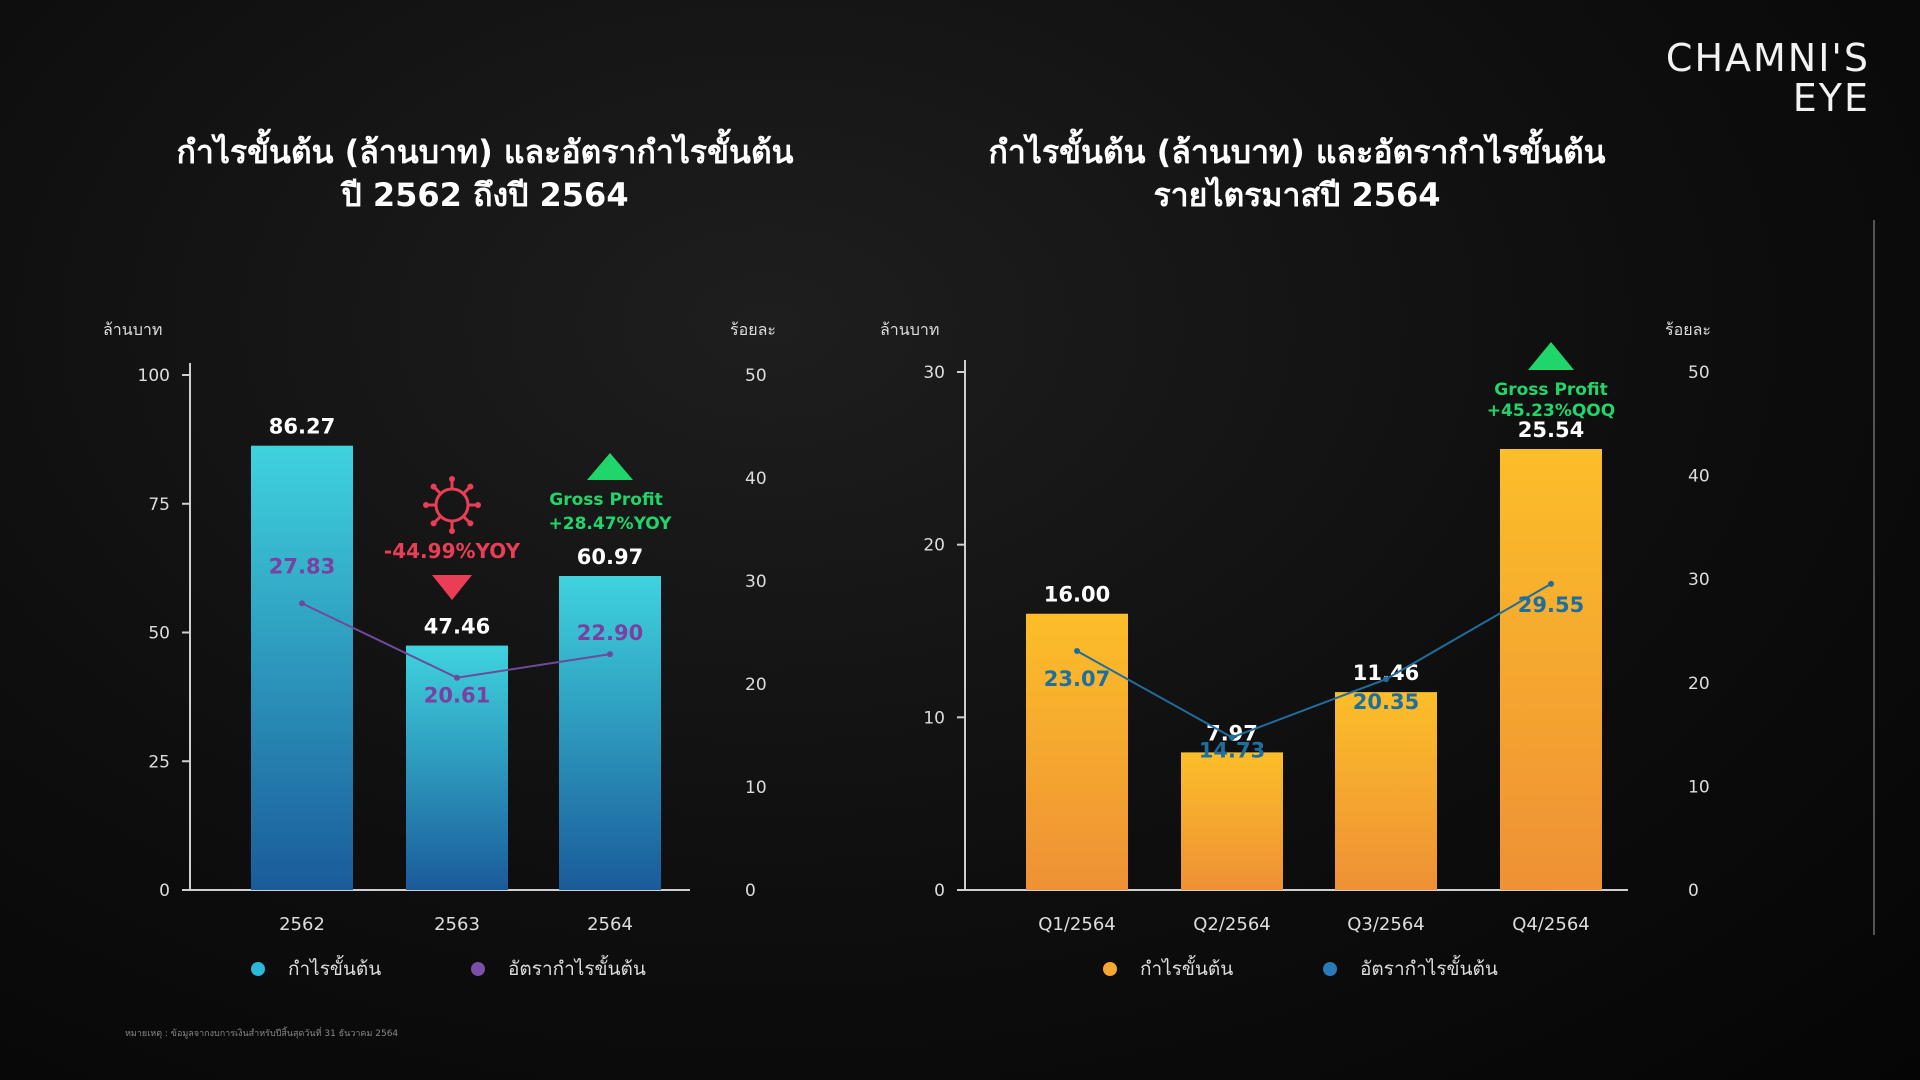 This screenshot has width=1920, height=1080. What do you see at coordinates (1296, 195) in the screenshot?
I see `chart2-title-line-2: รายไตรมาสปี 2564` at bounding box center [1296, 195].